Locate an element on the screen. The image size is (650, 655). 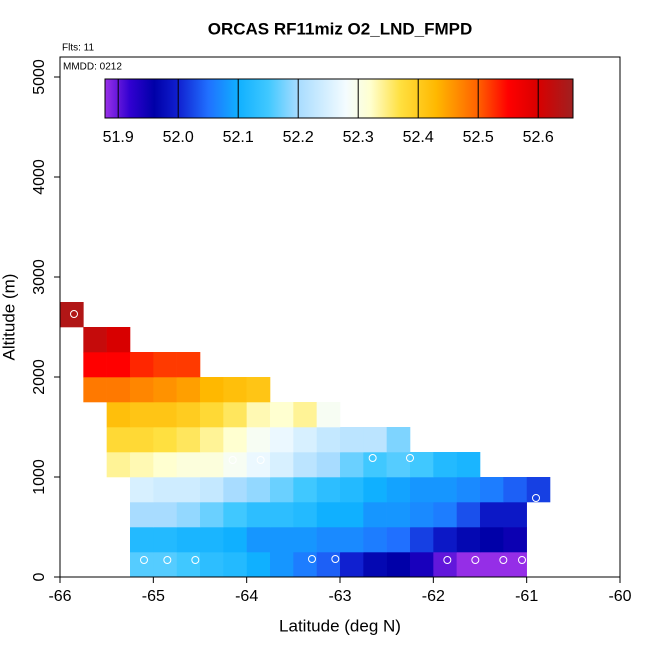
y-tick-label: 1000 is located at coordinates (39, 477).